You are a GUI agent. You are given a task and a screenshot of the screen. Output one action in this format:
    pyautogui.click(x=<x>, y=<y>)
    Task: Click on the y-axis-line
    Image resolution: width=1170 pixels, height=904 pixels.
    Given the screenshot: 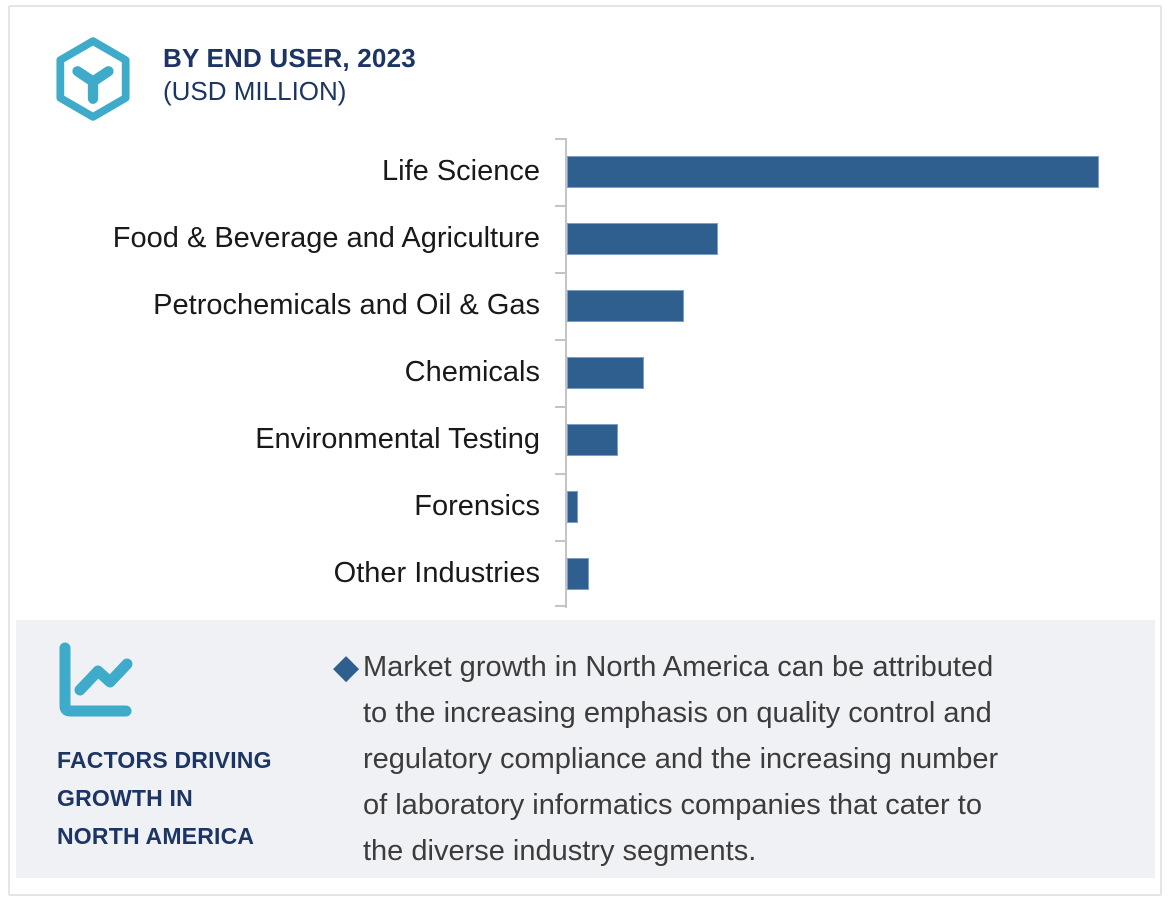 What is the action you would take?
    pyautogui.click(x=566, y=373)
    